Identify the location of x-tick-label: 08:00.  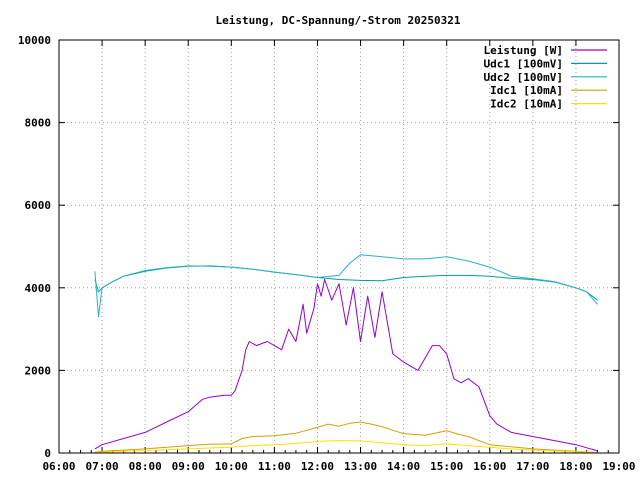
(145, 466).